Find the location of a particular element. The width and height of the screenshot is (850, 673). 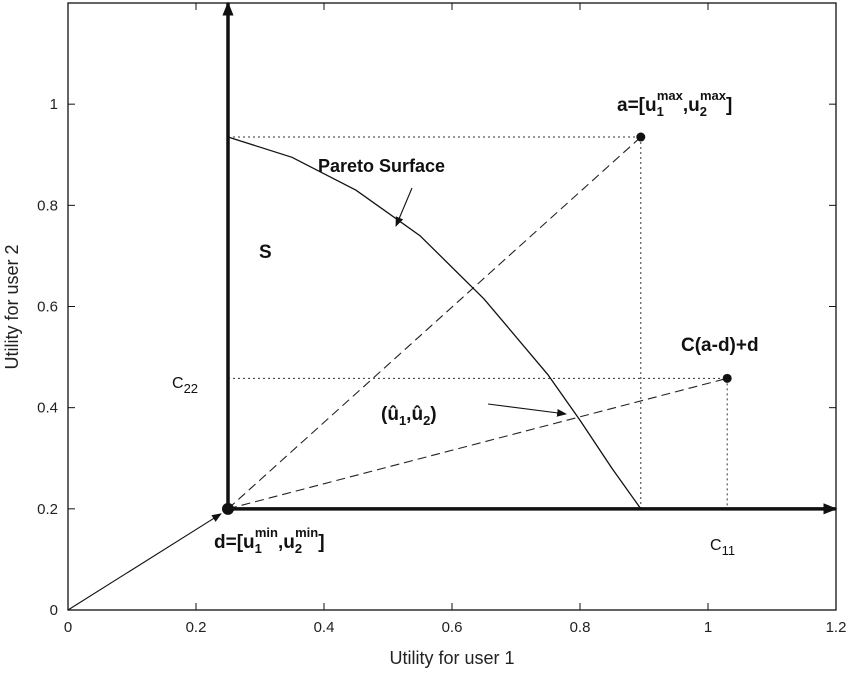

y-tick-label: 1 is located at coordinates (54, 104).